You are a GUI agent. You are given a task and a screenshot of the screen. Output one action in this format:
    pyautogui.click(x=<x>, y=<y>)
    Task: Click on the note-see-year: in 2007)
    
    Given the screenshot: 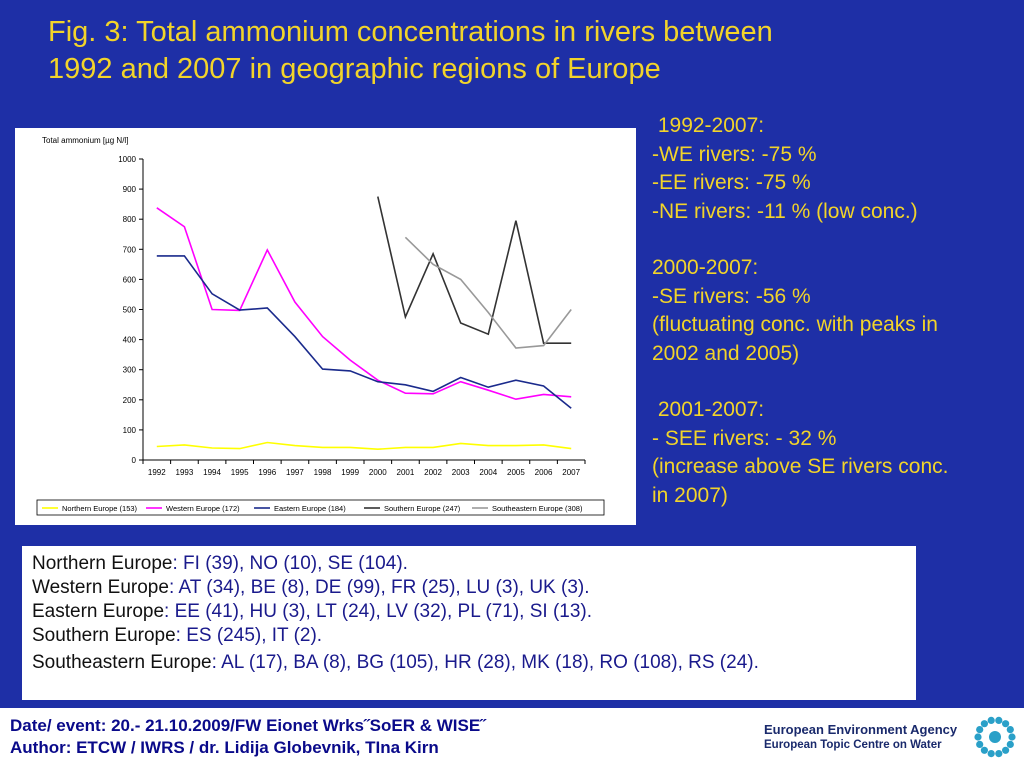 What is the action you would take?
    pyautogui.click(x=690, y=495)
    